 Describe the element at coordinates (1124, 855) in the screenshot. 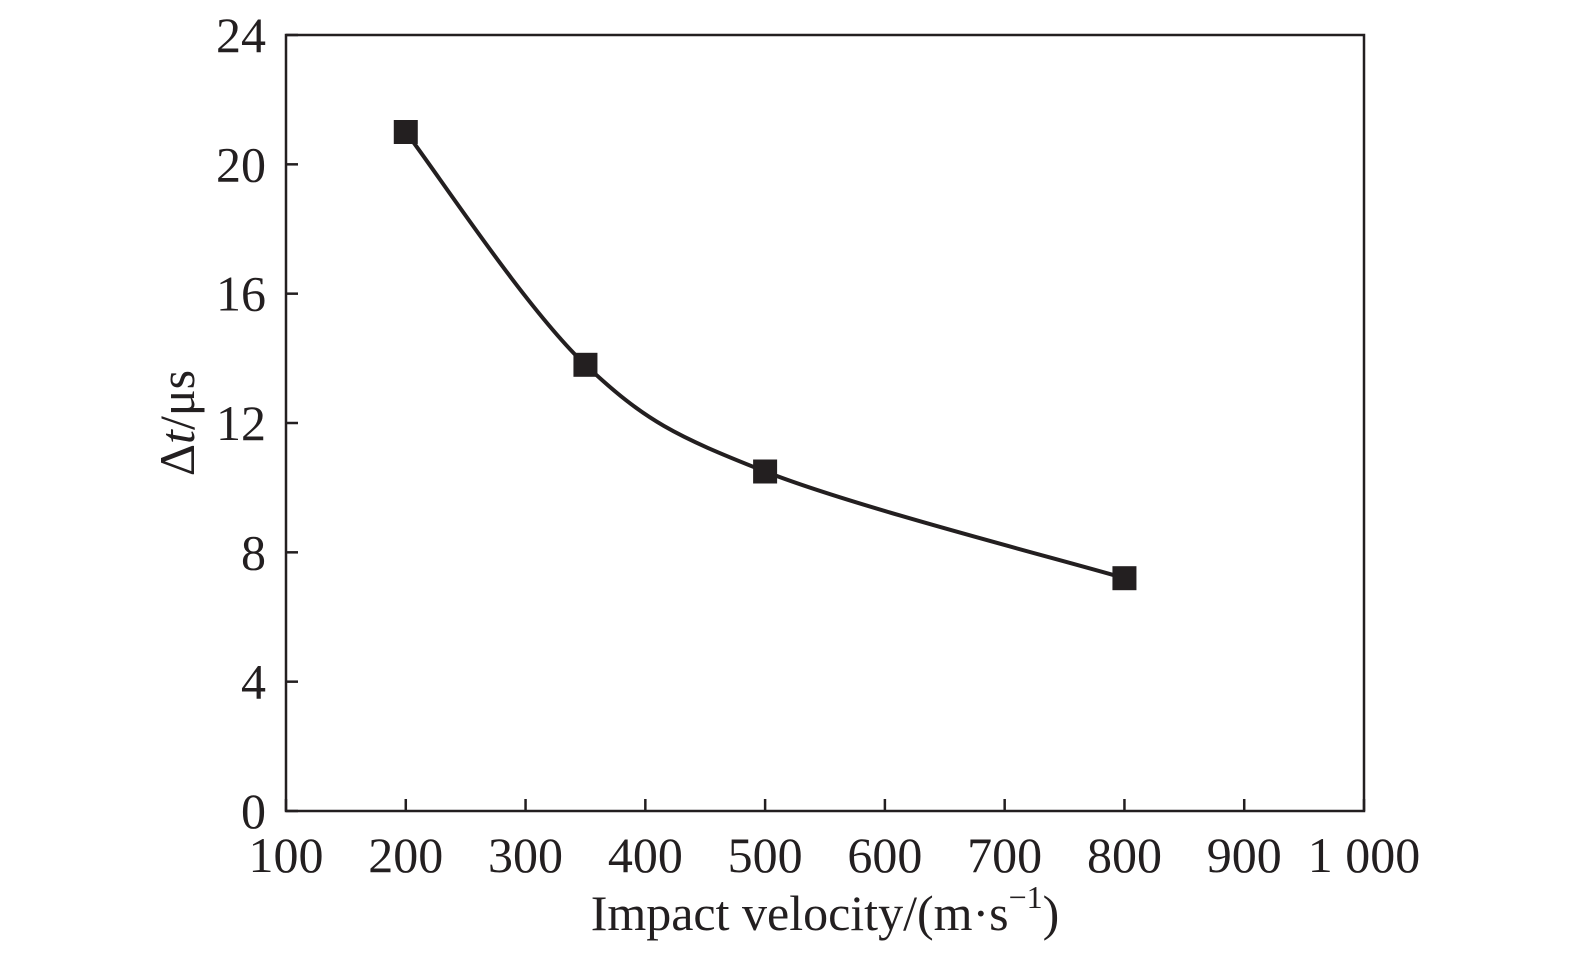

I see `x-tick-label: 800` at that location.